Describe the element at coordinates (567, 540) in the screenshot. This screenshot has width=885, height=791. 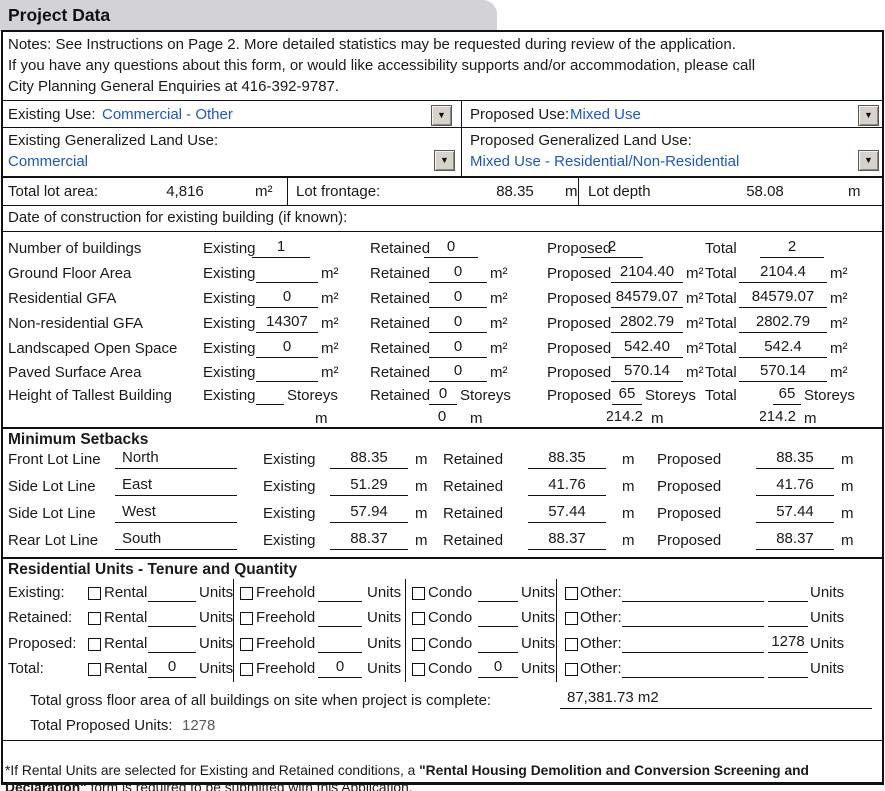
I see `retained-value-field: 88.37` at that location.